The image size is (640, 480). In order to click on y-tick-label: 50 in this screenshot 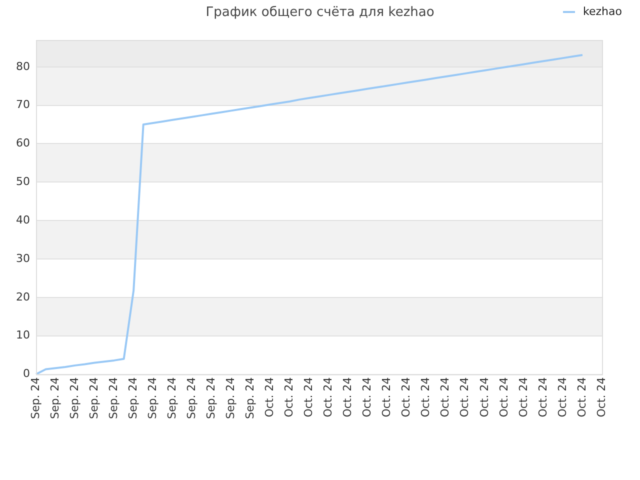, I will do `click(23, 181)`.